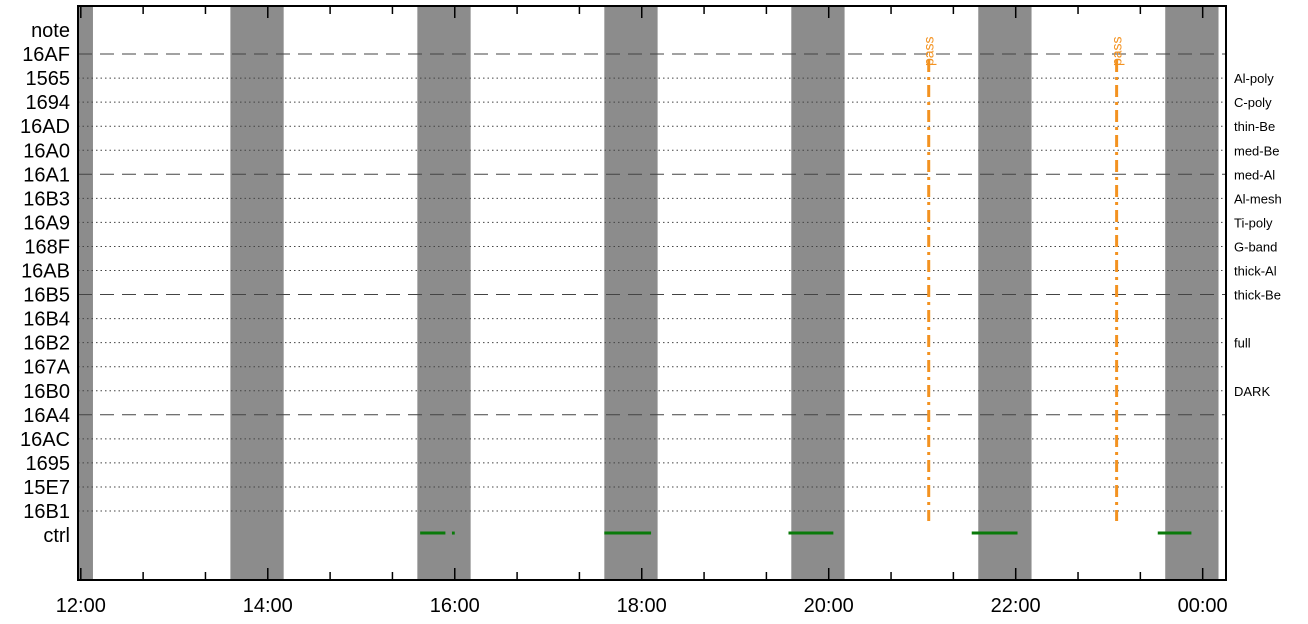 The height and width of the screenshot is (624, 1308). What do you see at coordinates (46, 344) in the screenshot?
I see `row-label-16B2: 16B2` at bounding box center [46, 344].